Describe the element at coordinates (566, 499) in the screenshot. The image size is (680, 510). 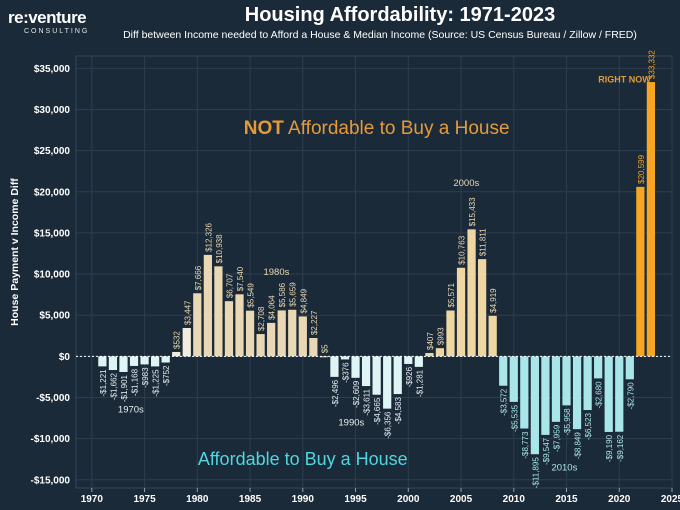
I see `x-tick-label: 2015` at that location.